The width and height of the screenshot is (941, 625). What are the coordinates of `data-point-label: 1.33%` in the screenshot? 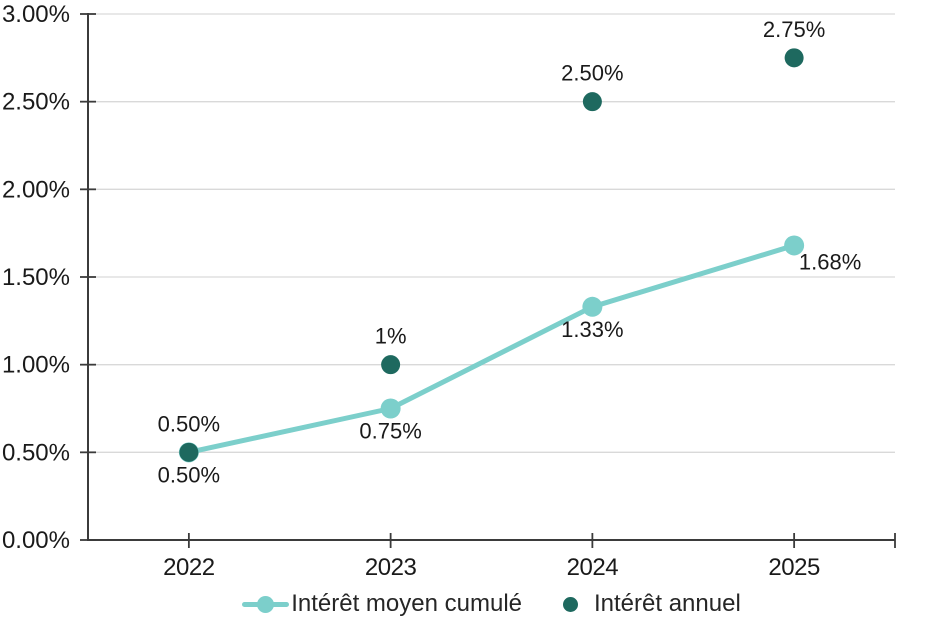 It's located at (592, 329).